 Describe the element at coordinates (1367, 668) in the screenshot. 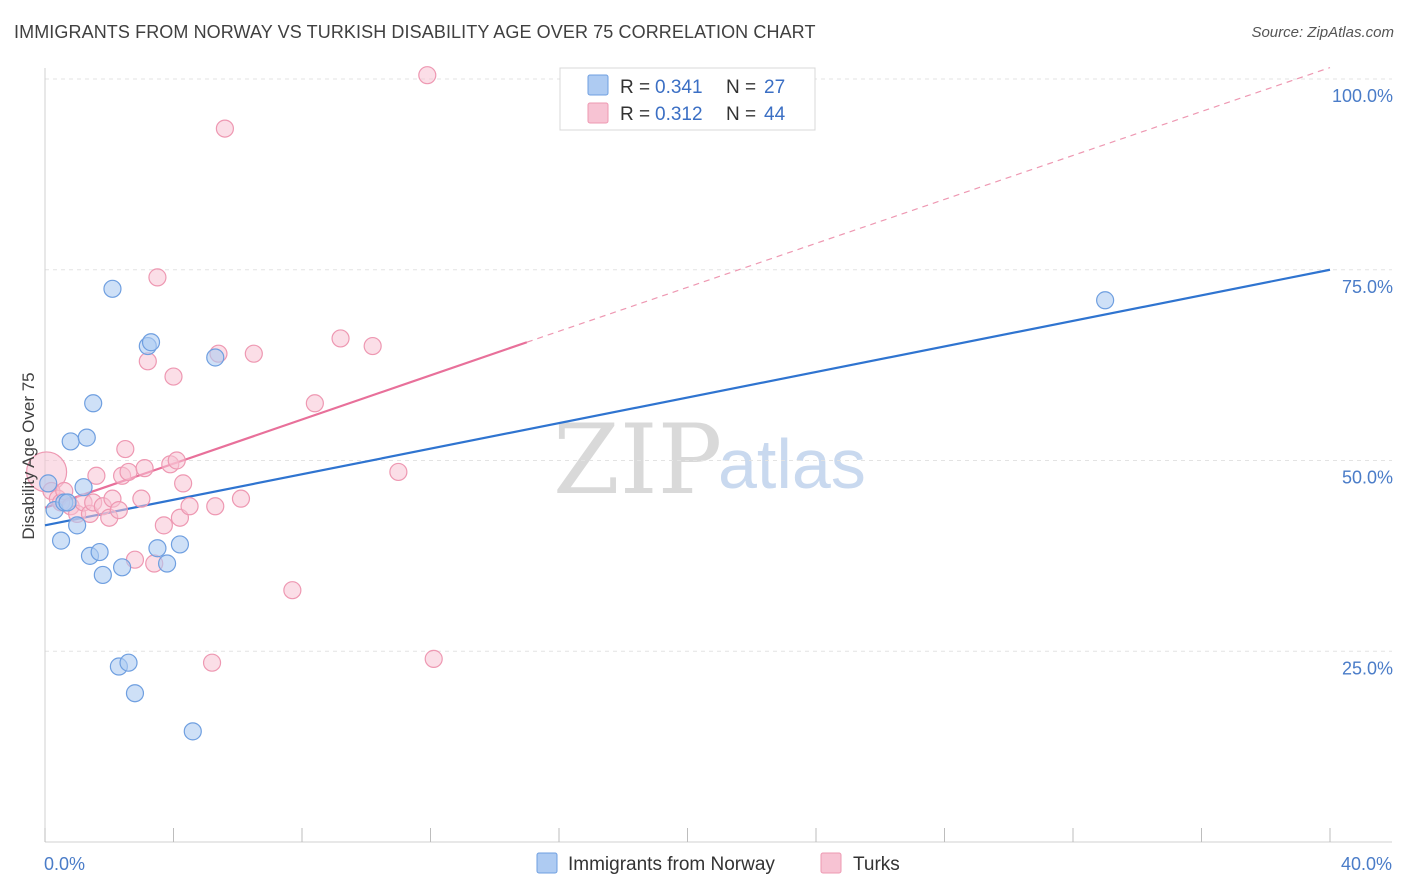

I see `y-tick-label-25: 25.0%` at that location.